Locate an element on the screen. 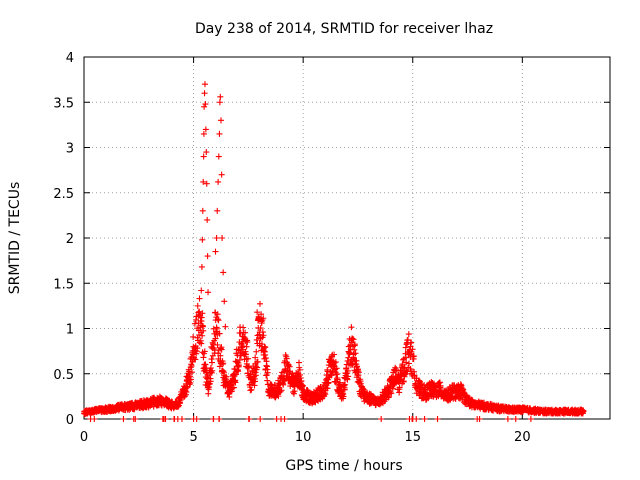 The image size is (640, 480). x-tick-label: 5 is located at coordinates (193, 437).